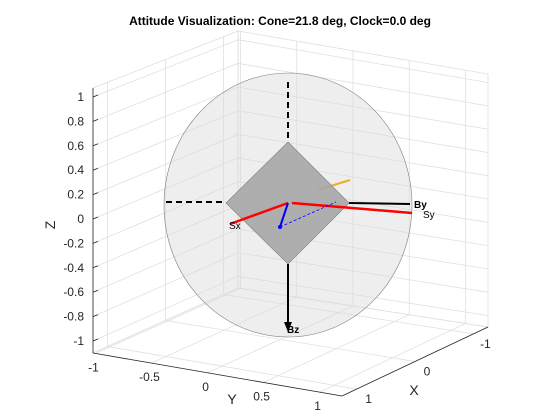 The height and width of the screenshot is (420, 560). Describe the element at coordinates (78, 341) in the screenshot. I see `z-tick-label: -1` at that location.